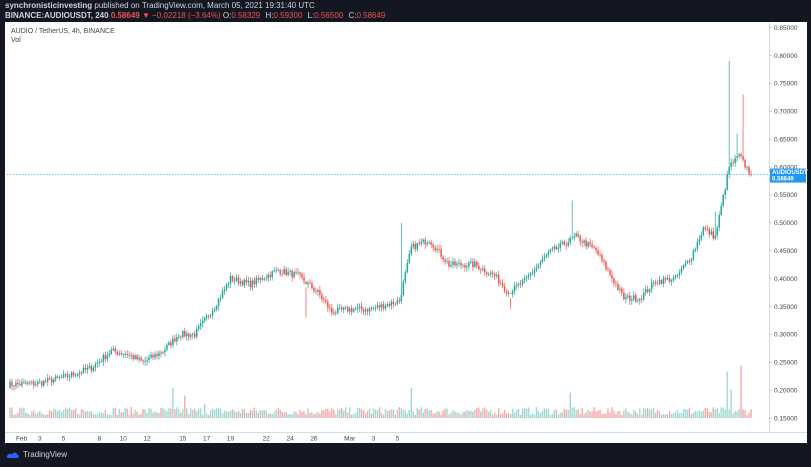  I want to click on y-tick-label: 0.40000, so click(786, 279).